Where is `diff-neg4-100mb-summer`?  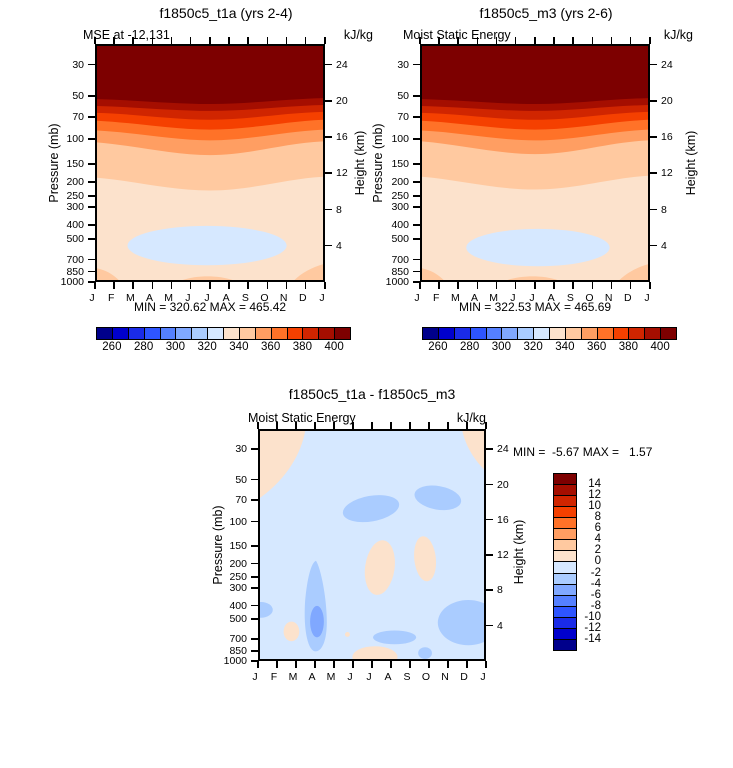
diff-neg4-100mb-summer is located at coordinates (371, 509).